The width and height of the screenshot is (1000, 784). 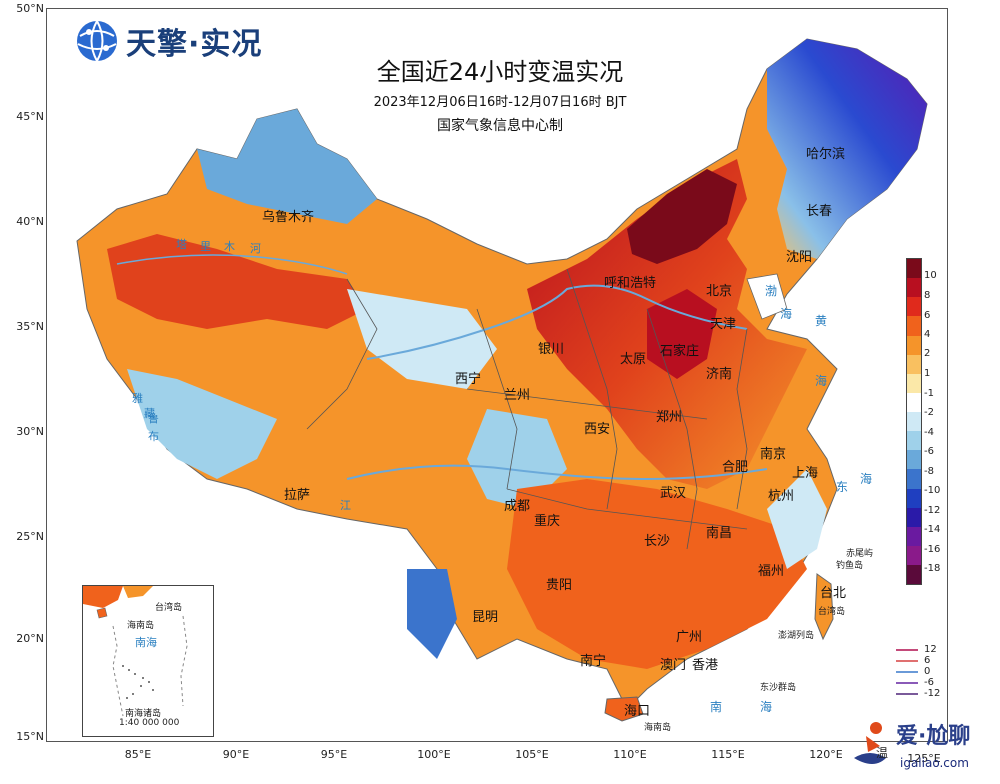 I want to click on city-label-lanzhou: 兰州, so click(x=517, y=395).